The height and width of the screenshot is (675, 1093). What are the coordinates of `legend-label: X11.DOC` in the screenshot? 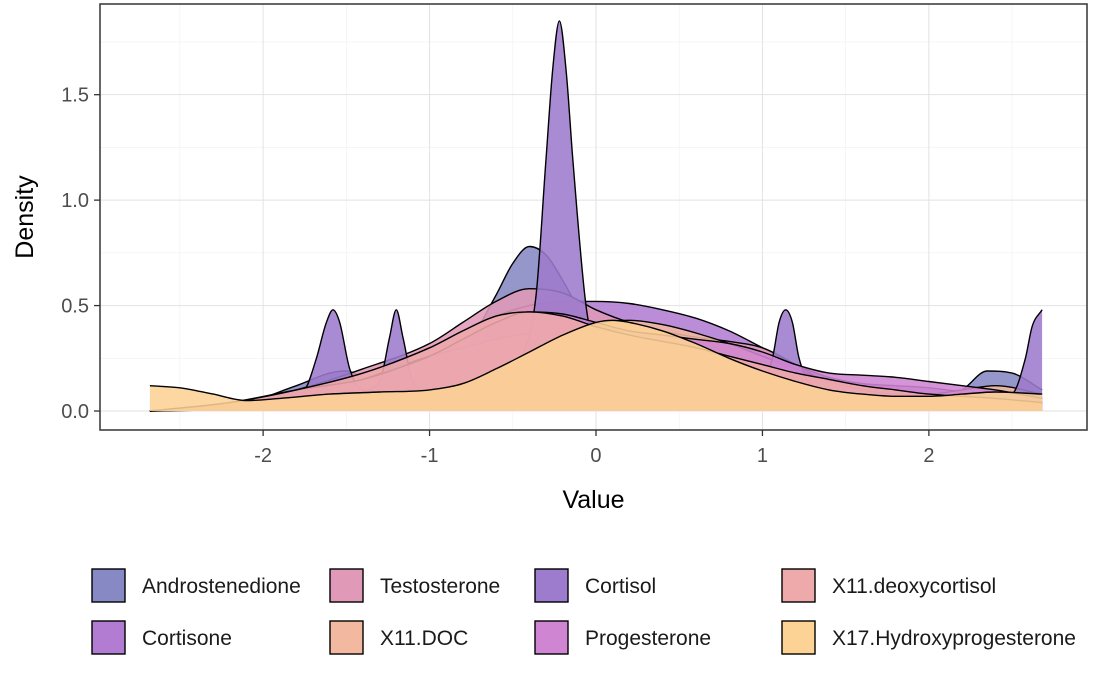 It's located at (424, 638).